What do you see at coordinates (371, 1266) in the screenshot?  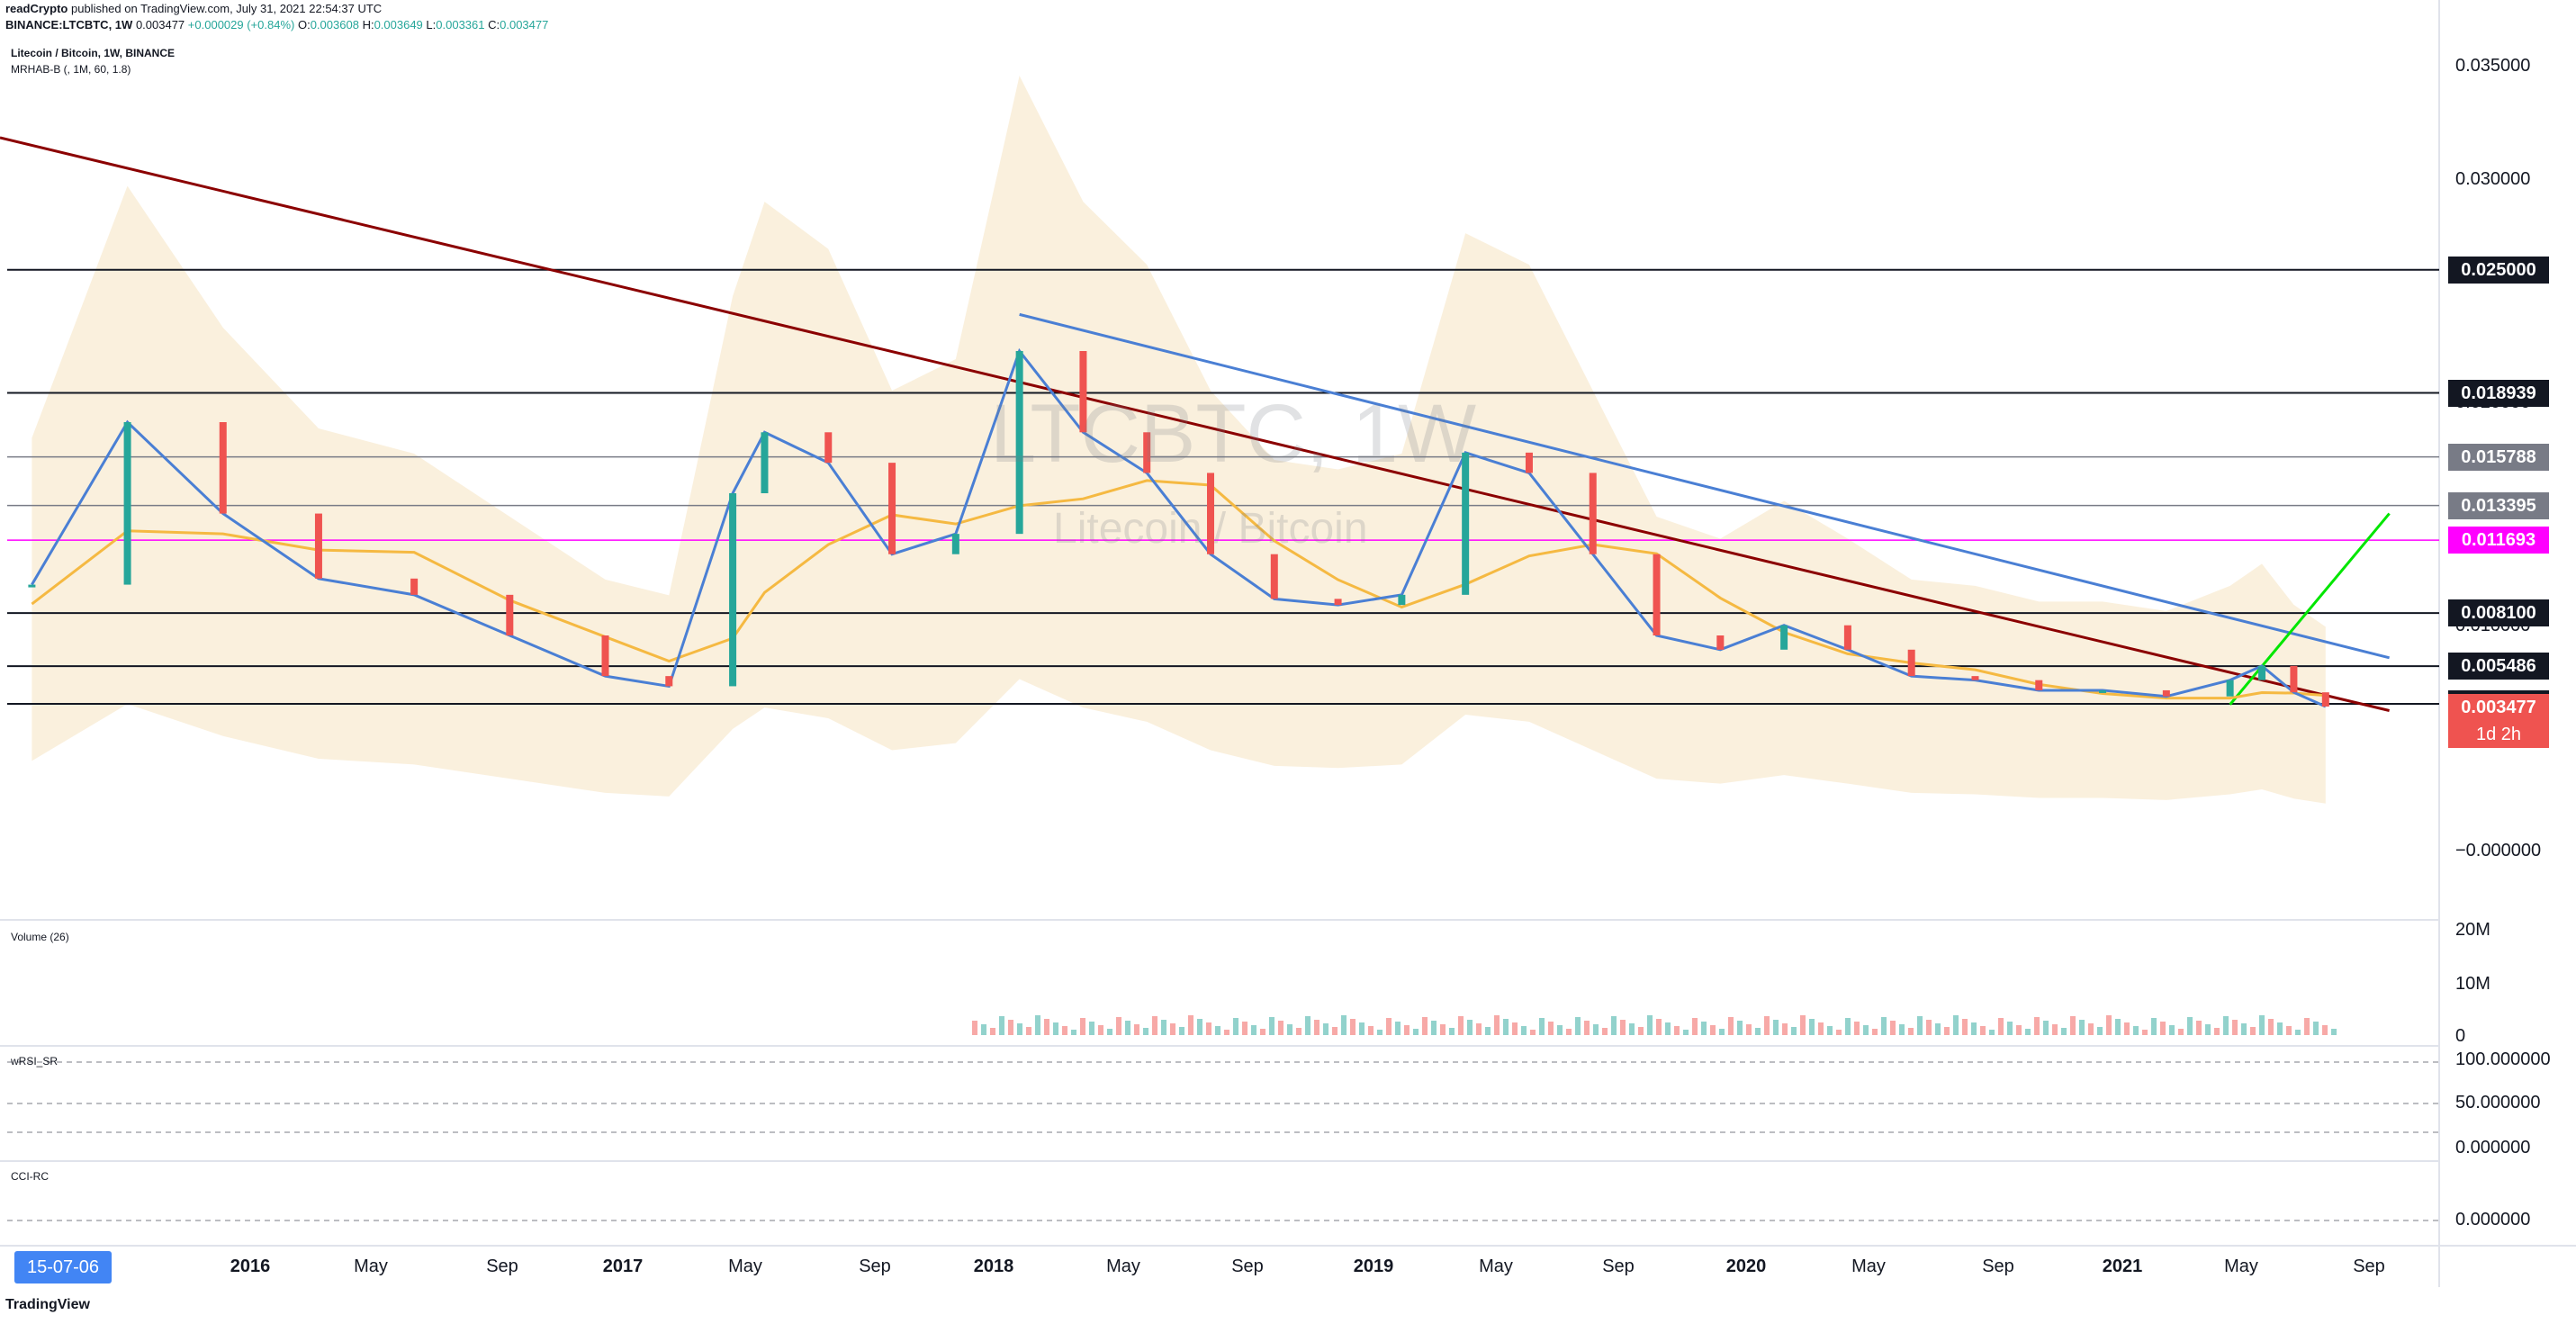 I see `time-axis-label: May` at bounding box center [371, 1266].